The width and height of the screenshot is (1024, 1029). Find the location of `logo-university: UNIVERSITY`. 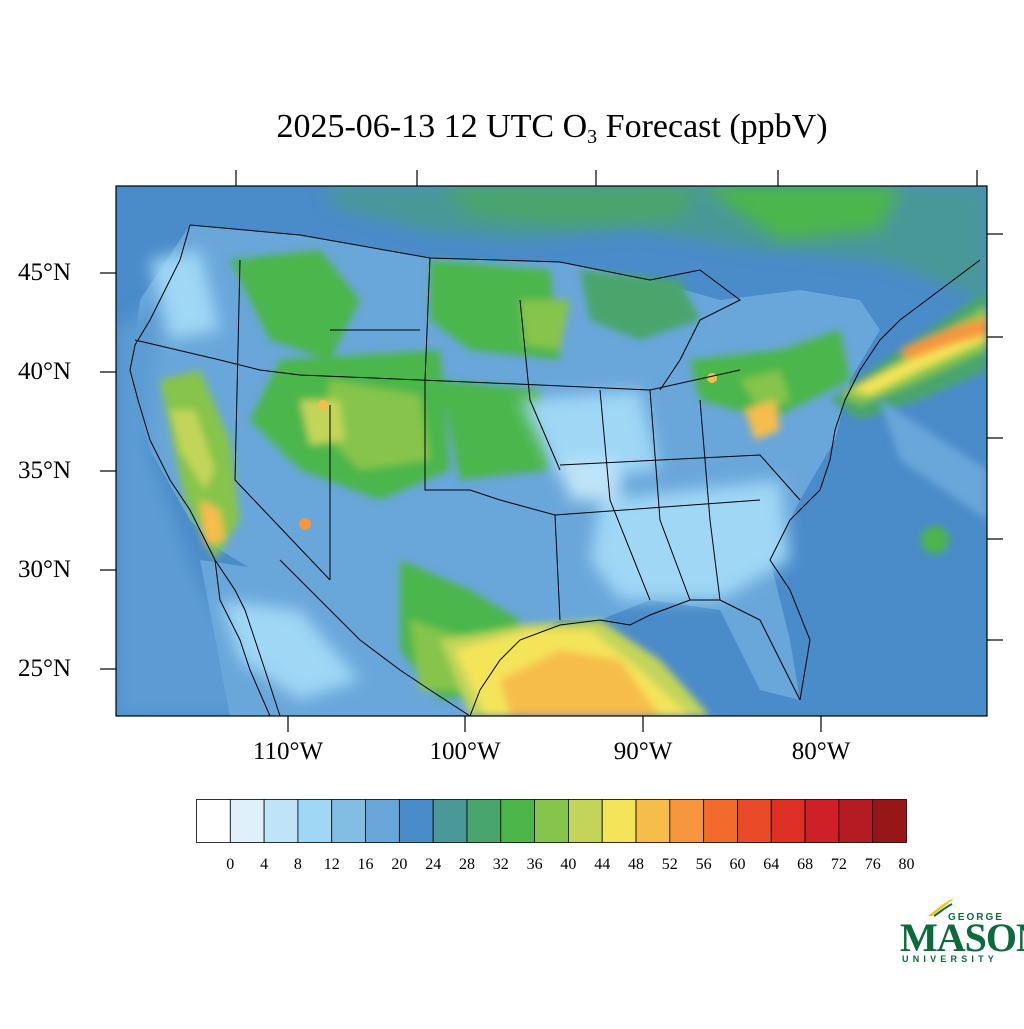

logo-university: UNIVERSITY is located at coordinates (950, 959).